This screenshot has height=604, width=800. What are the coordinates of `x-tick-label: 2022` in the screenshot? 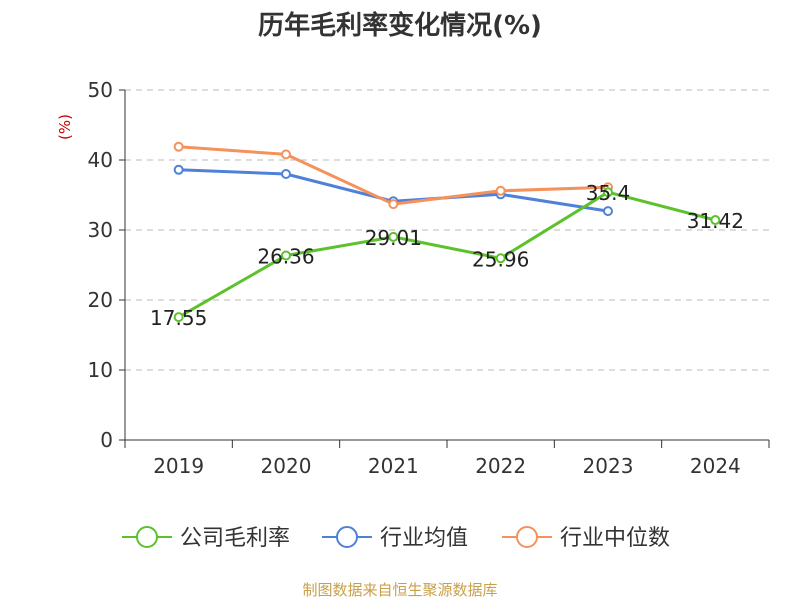 It's located at (500, 466).